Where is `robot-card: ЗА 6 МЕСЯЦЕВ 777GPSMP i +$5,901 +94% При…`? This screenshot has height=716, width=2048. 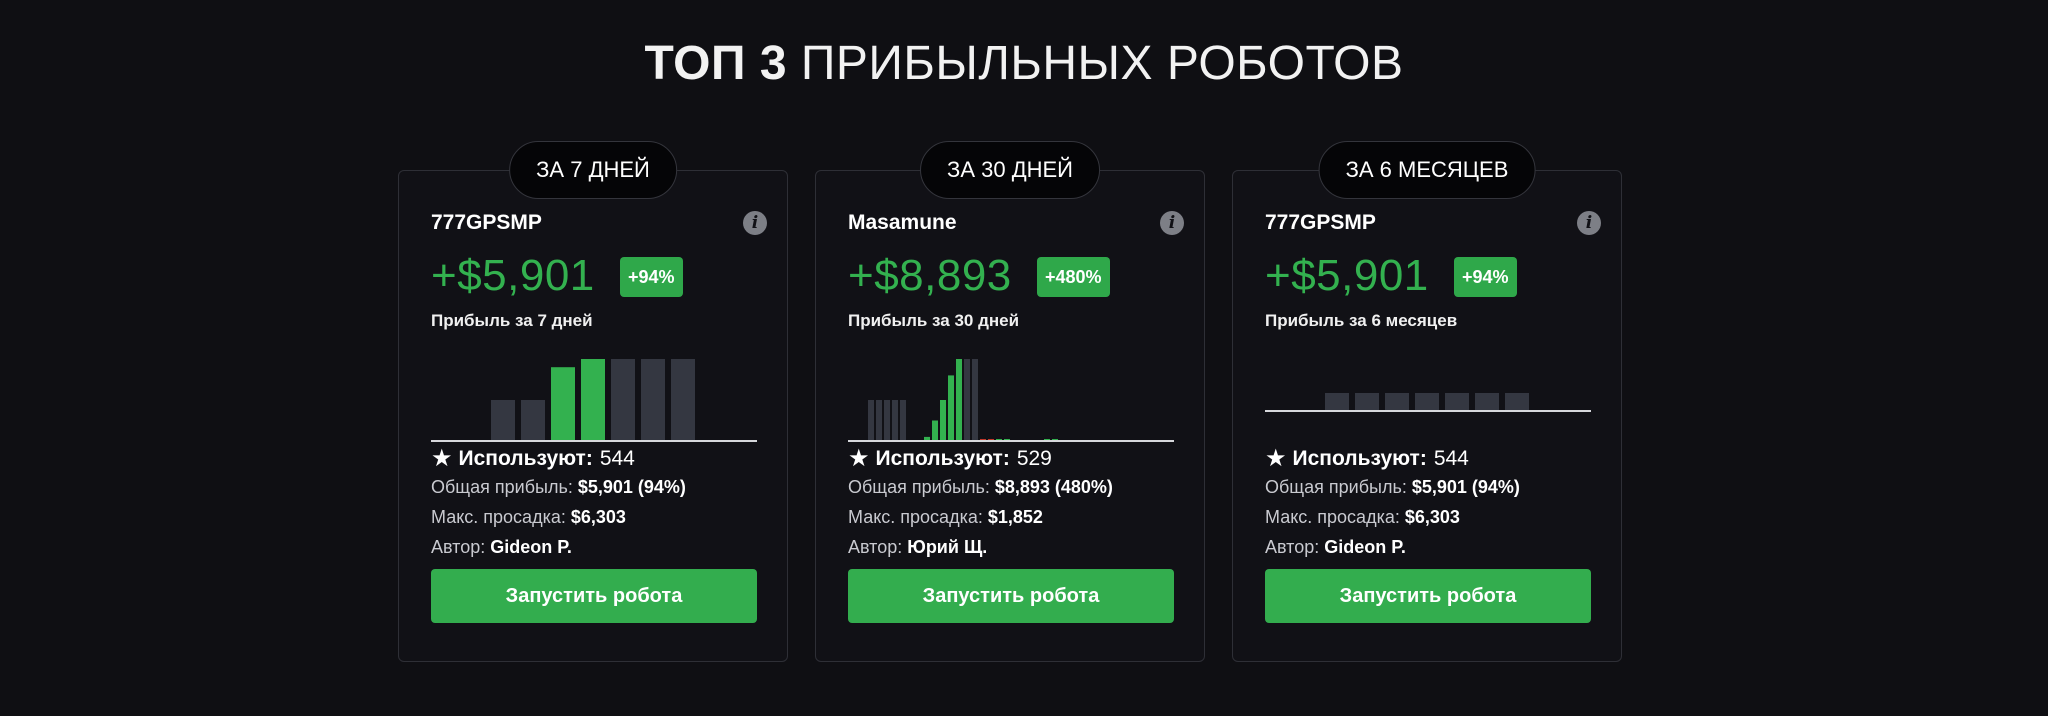
robot-card: ЗА 6 МЕСЯЦЕВ 777GPSMP i +$5,901 +94% При… is located at coordinates (1427, 401).